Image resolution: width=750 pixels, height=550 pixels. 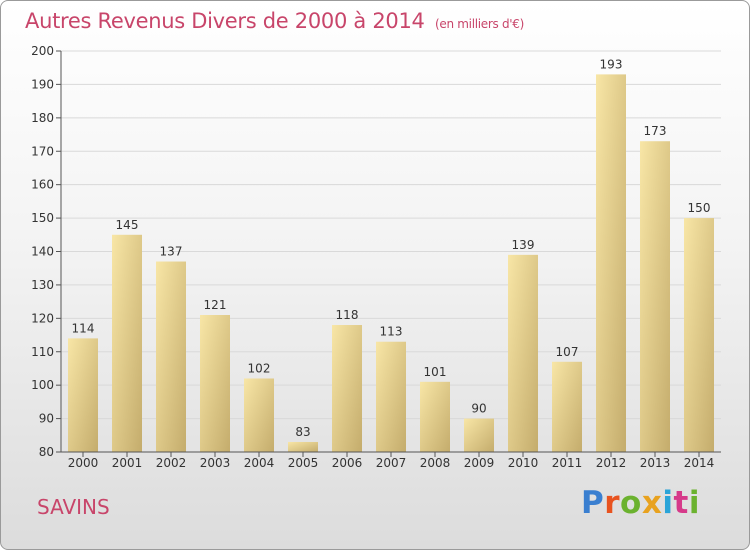 What do you see at coordinates (567, 352) in the screenshot?
I see `data-label-2011: 107` at bounding box center [567, 352].